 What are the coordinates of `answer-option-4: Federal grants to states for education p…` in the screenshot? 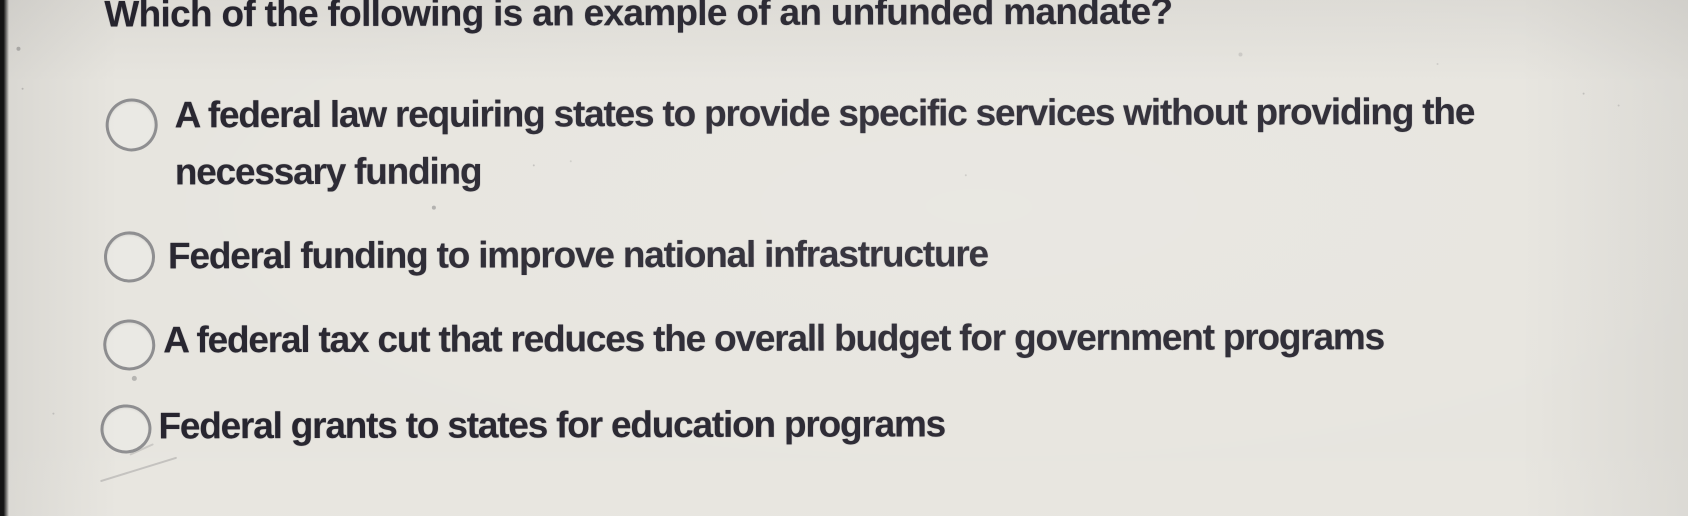 It's located at (551, 424).